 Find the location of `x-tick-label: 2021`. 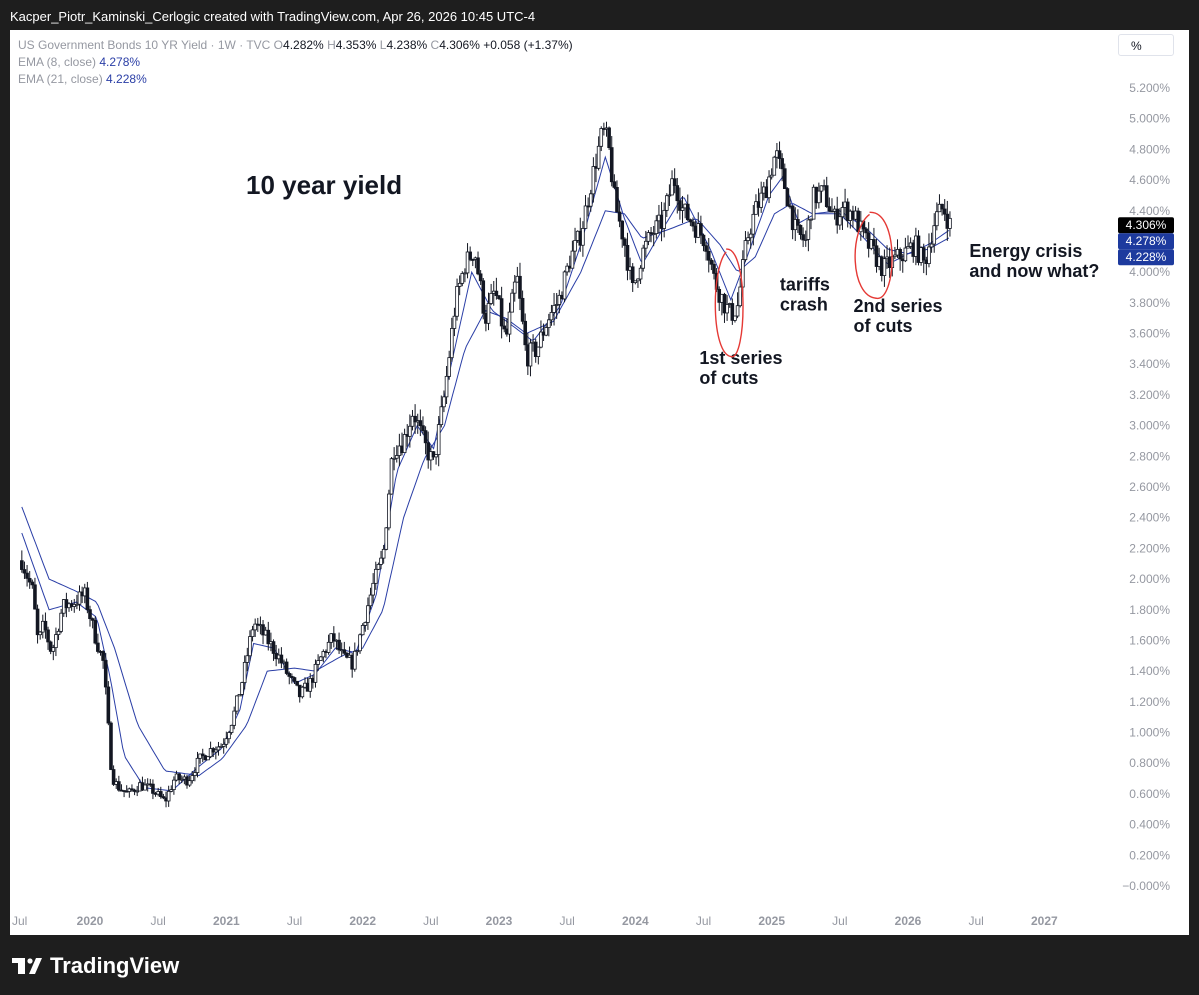

x-tick-label: 2021 is located at coordinates (226, 921).